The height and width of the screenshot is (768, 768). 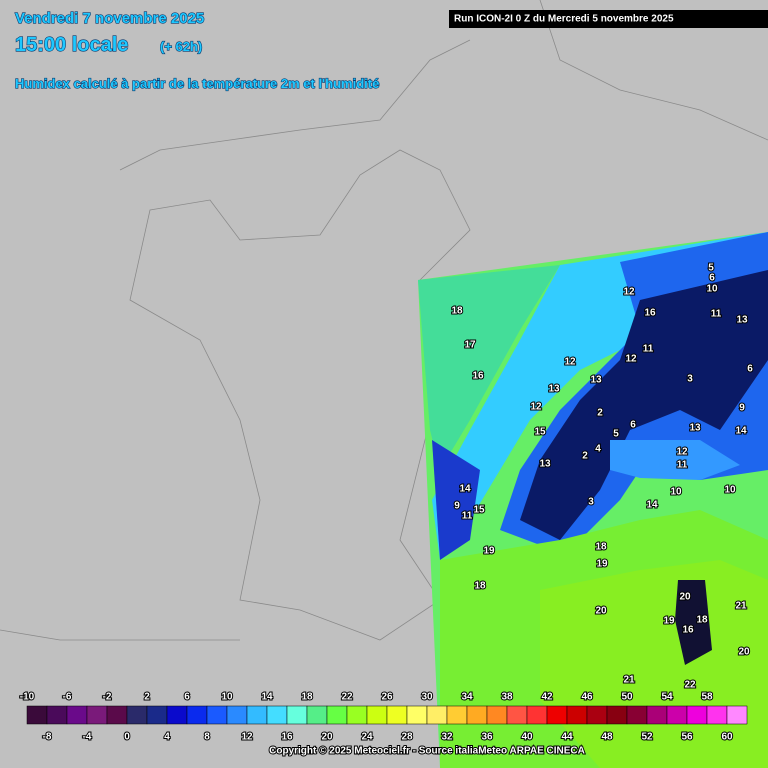 I want to click on colorbar-label: 0, so click(x=127, y=737).